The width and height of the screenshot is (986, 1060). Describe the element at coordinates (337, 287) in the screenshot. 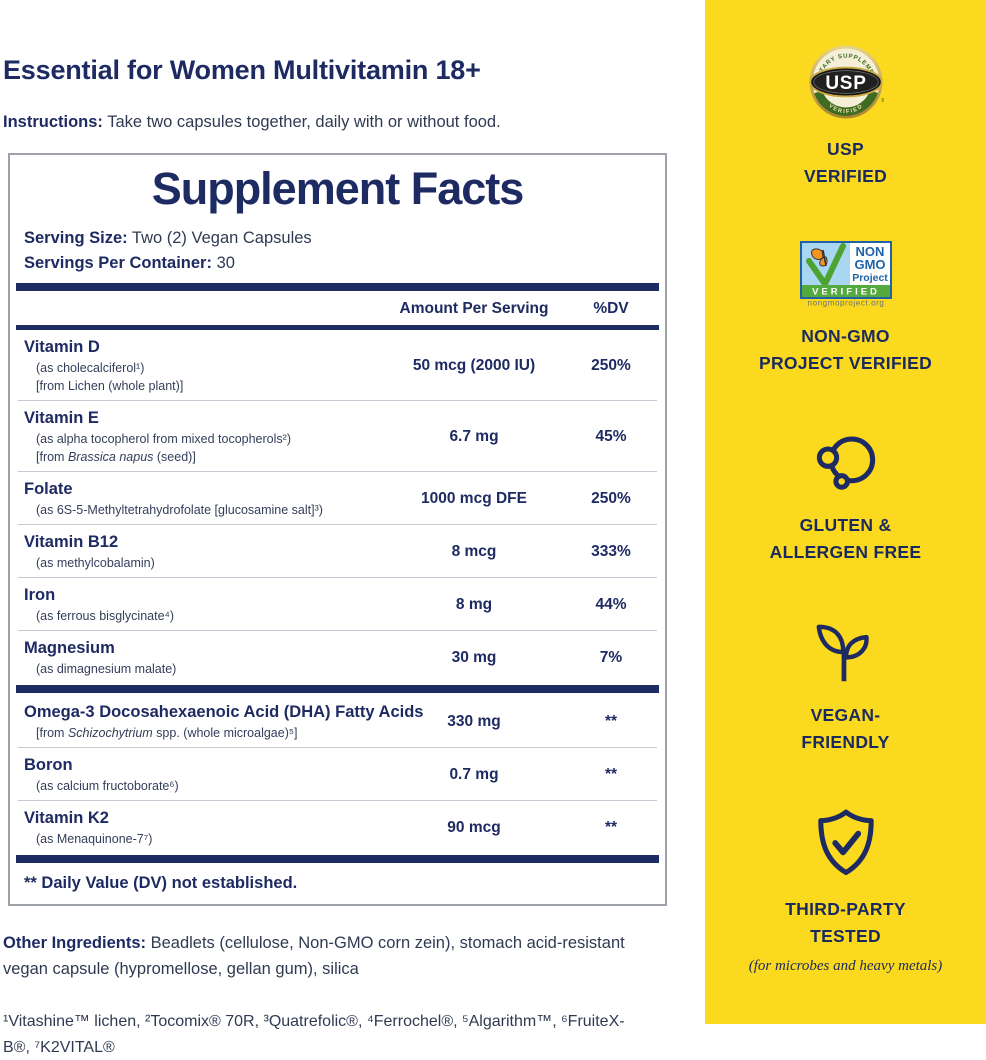

I see `divider-thick` at that location.